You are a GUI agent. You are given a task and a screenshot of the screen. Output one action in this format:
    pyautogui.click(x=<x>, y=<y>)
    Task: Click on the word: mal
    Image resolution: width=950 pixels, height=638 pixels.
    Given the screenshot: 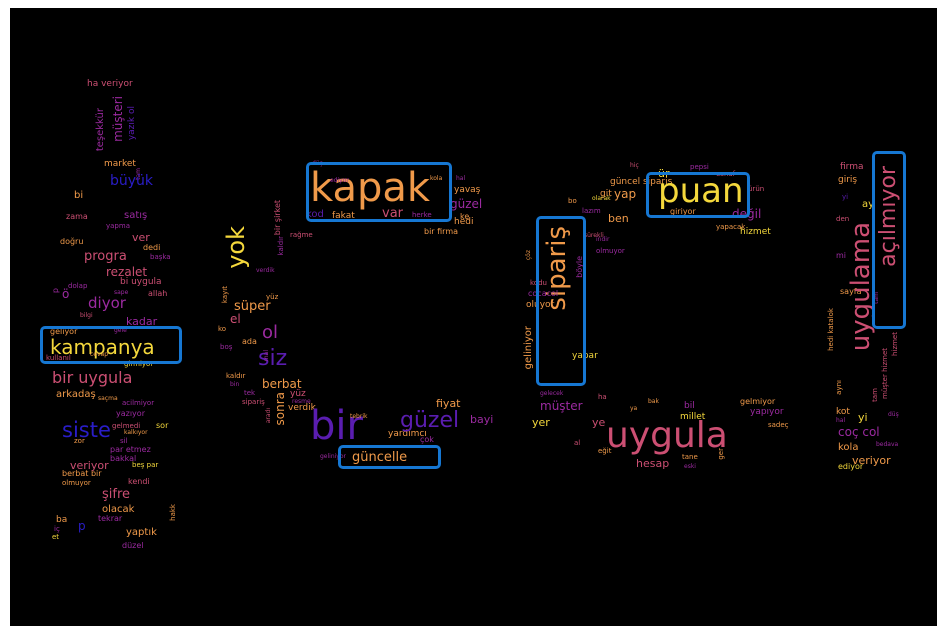 What is the action you would take?
    pyautogui.click(x=266, y=356)
    